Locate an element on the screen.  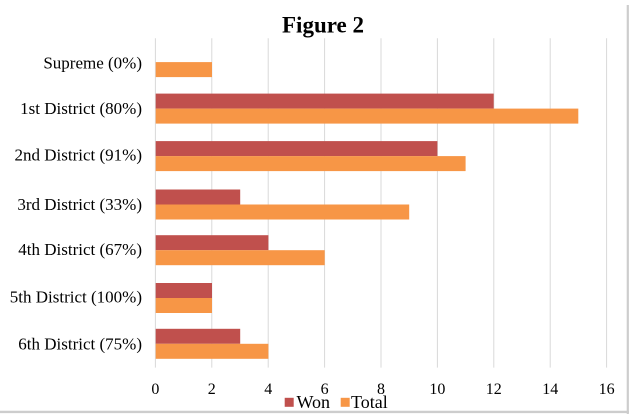
svg-text: 10 is located at coordinates (437, 389).